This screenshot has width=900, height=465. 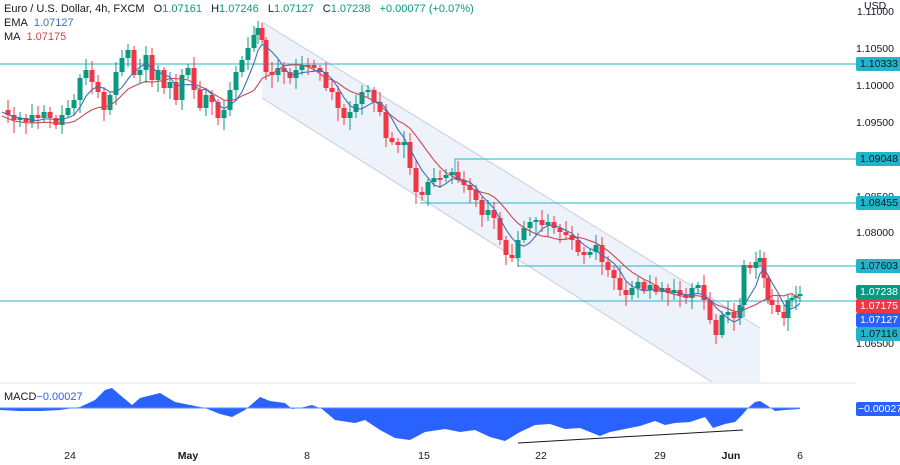 What do you see at coordinates (239, 37) in the screenshot?
I see `ma-legend-row: MA 1.07175` at bounding box center [239, 37].